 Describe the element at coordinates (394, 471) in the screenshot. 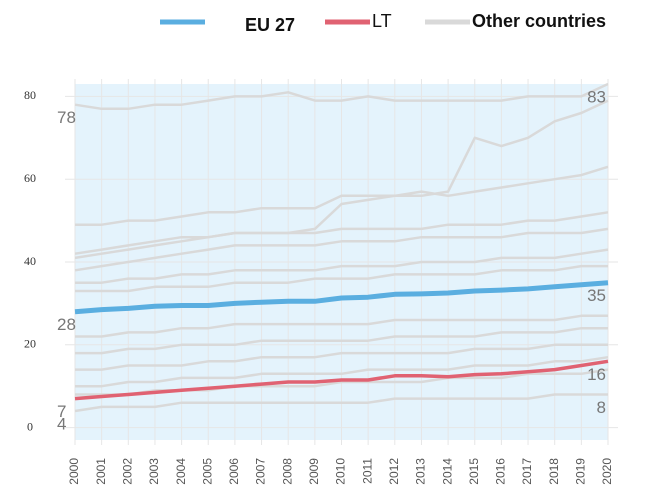

I see `x-tick-label: 2012` at that location.